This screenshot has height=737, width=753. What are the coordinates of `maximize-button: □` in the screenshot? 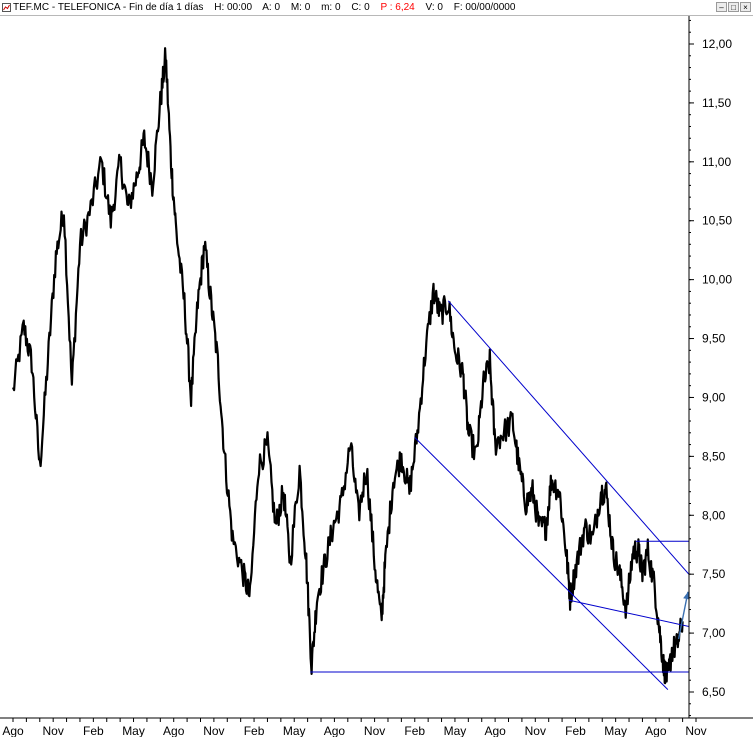 It's located at (733, 7).